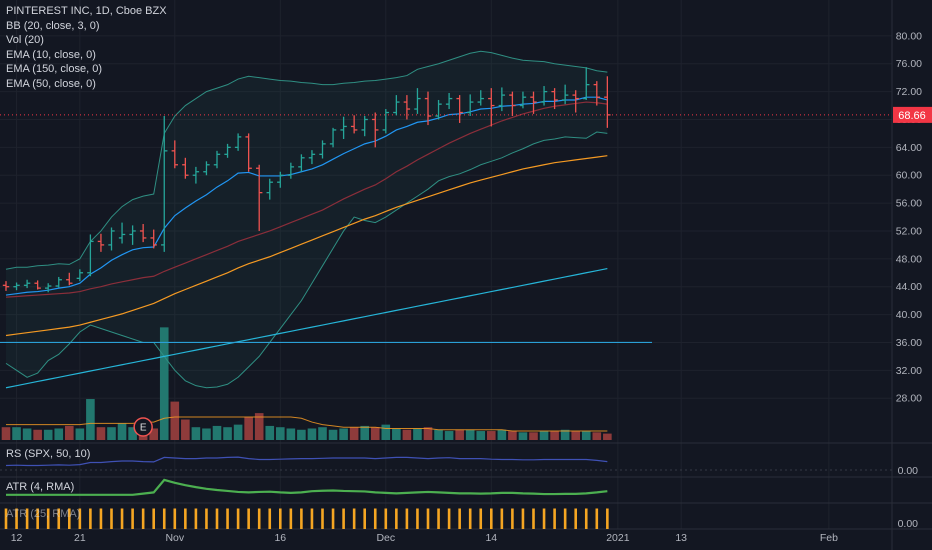 This screenshot has height=550, width=932. Describe the element at coordinates (51, 83) in the screenshot. I see `legend-ema50: EMA (50, close, 0)` at that location.